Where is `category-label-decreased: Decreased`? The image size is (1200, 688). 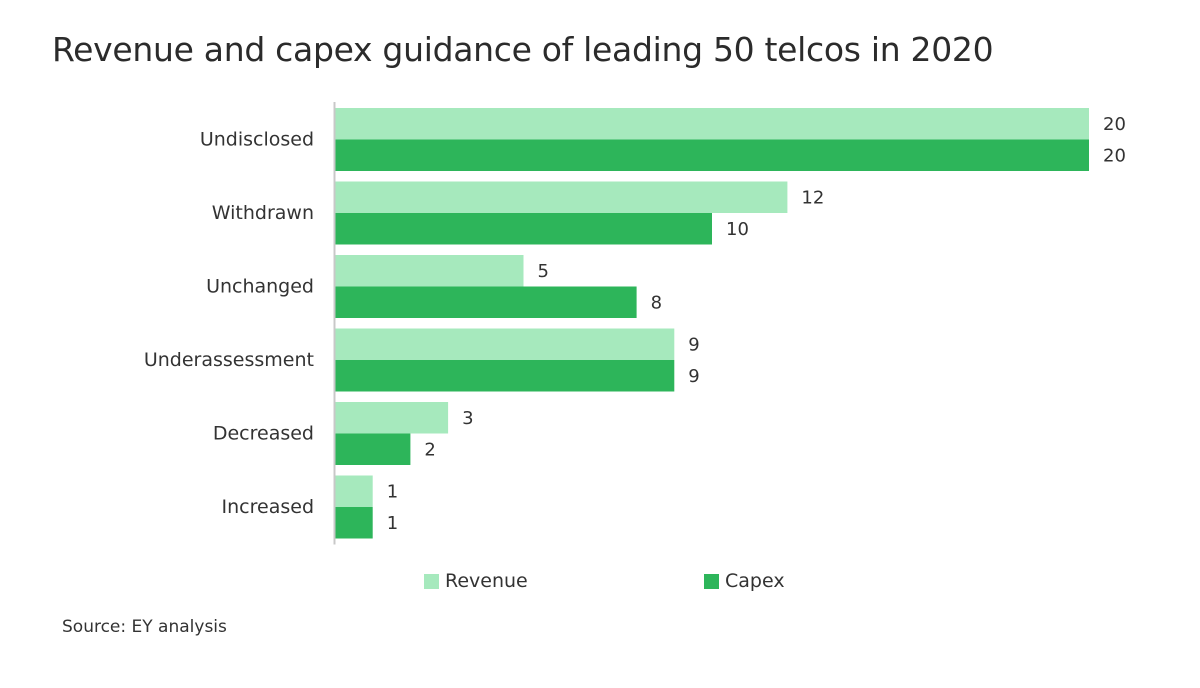
category-label-decreased: Decreased is located at coordinates (263, 434).